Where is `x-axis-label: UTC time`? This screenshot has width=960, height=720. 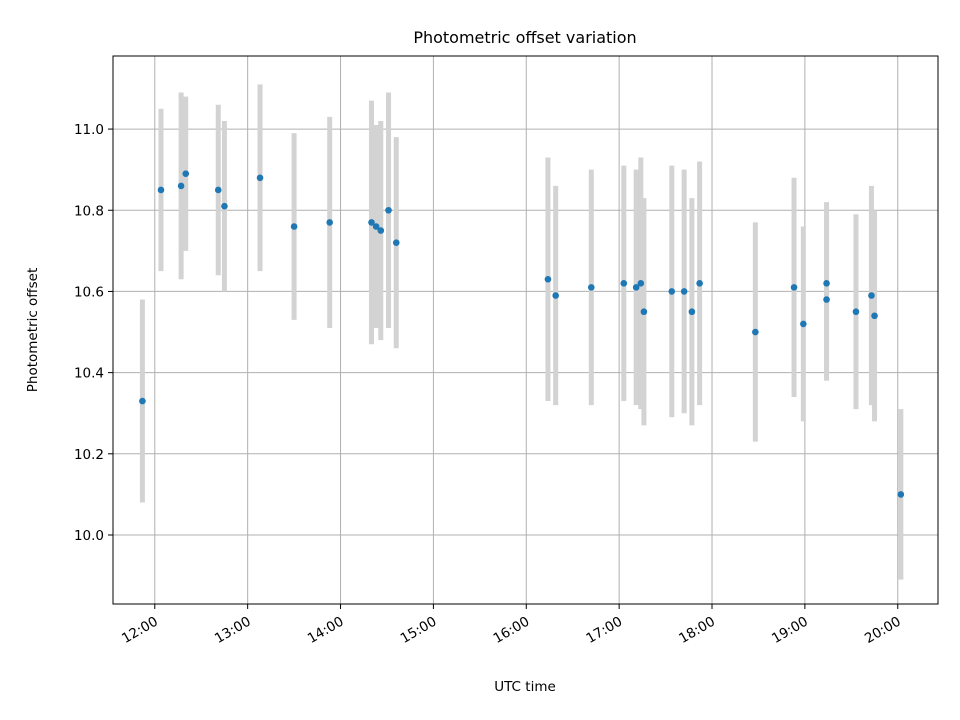
x-axis-label: UTC time is located at coordinates (525, 687).